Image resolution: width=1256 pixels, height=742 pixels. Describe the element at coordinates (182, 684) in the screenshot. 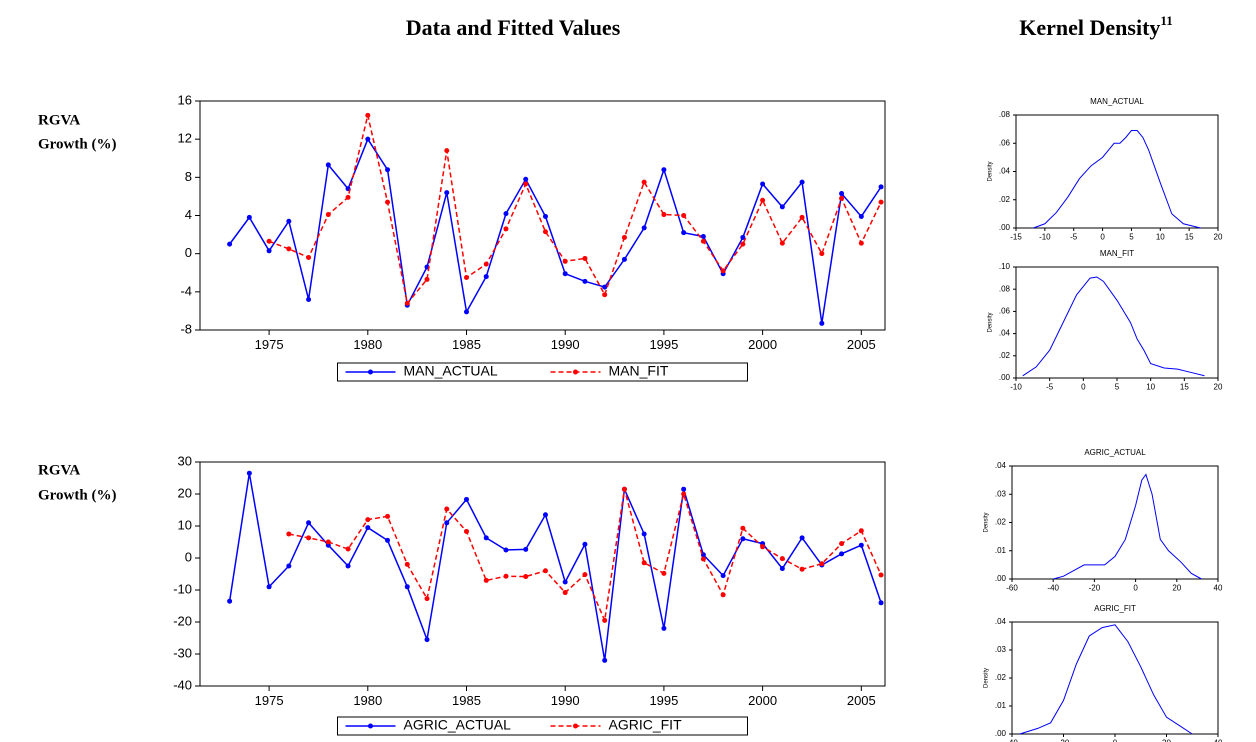

I see `y-tick-label: -40` at that location.